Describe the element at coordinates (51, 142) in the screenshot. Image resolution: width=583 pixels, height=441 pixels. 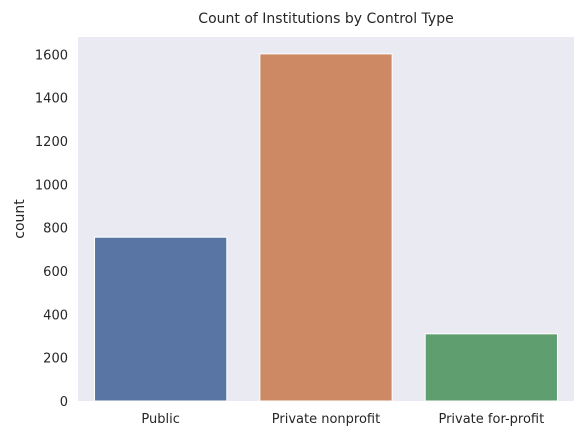
I see `y-tick-label: 1200` at that location.